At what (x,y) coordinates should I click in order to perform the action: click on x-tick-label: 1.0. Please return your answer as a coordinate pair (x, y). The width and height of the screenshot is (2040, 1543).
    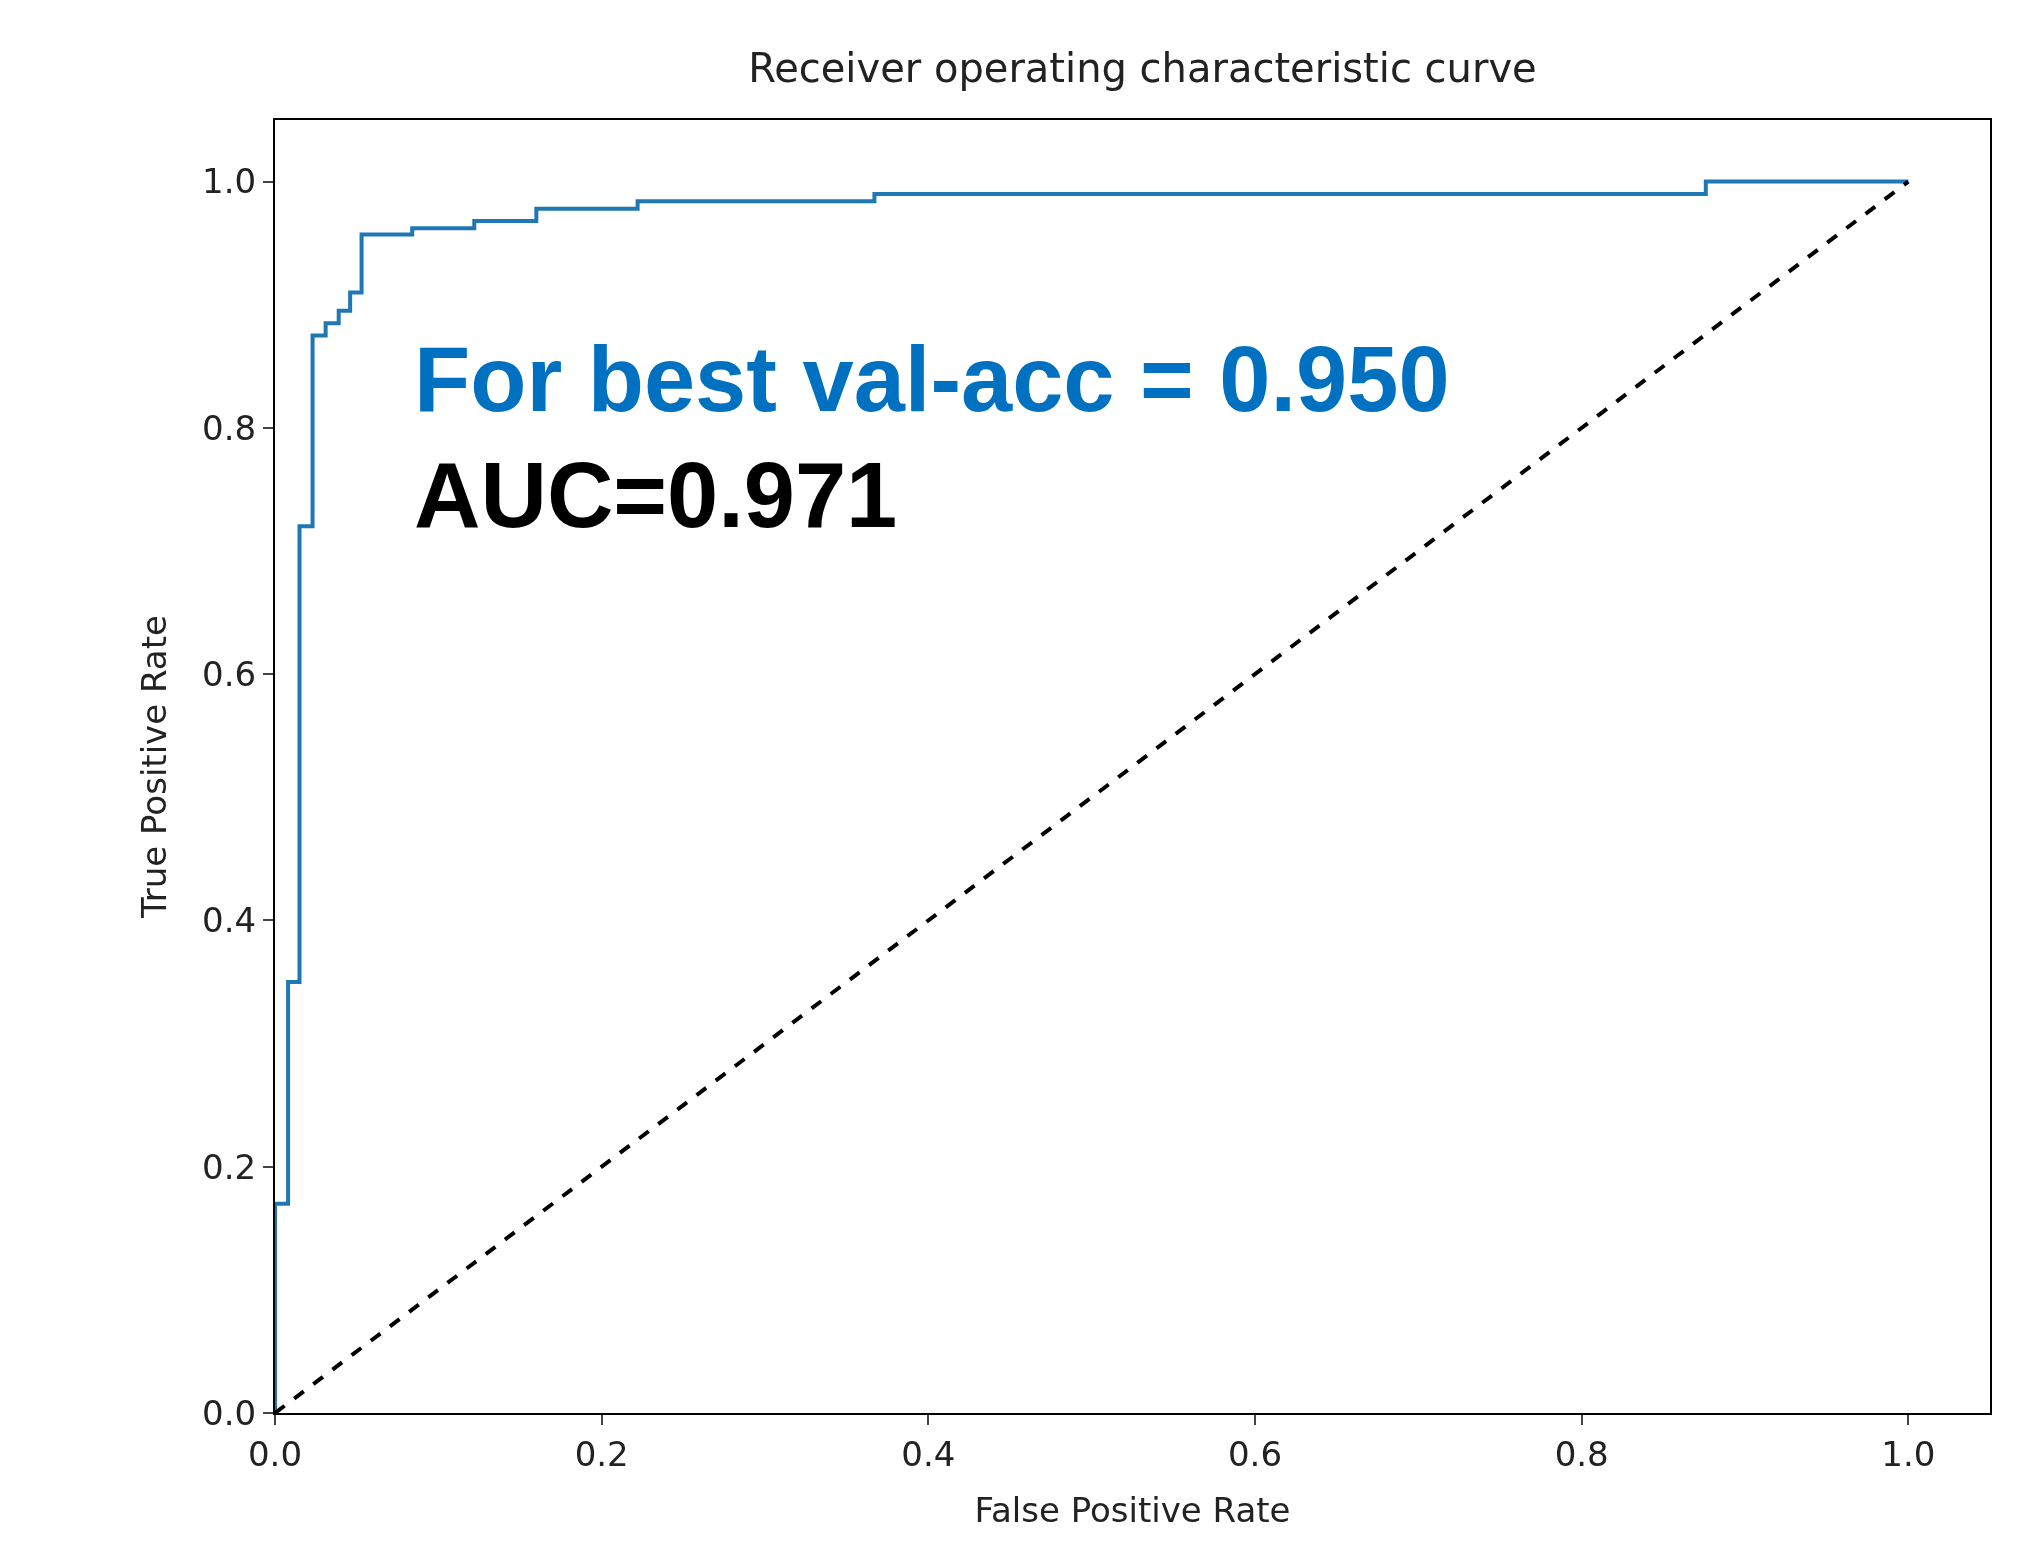
    Looking at the image, I should click on (1908, 1453).